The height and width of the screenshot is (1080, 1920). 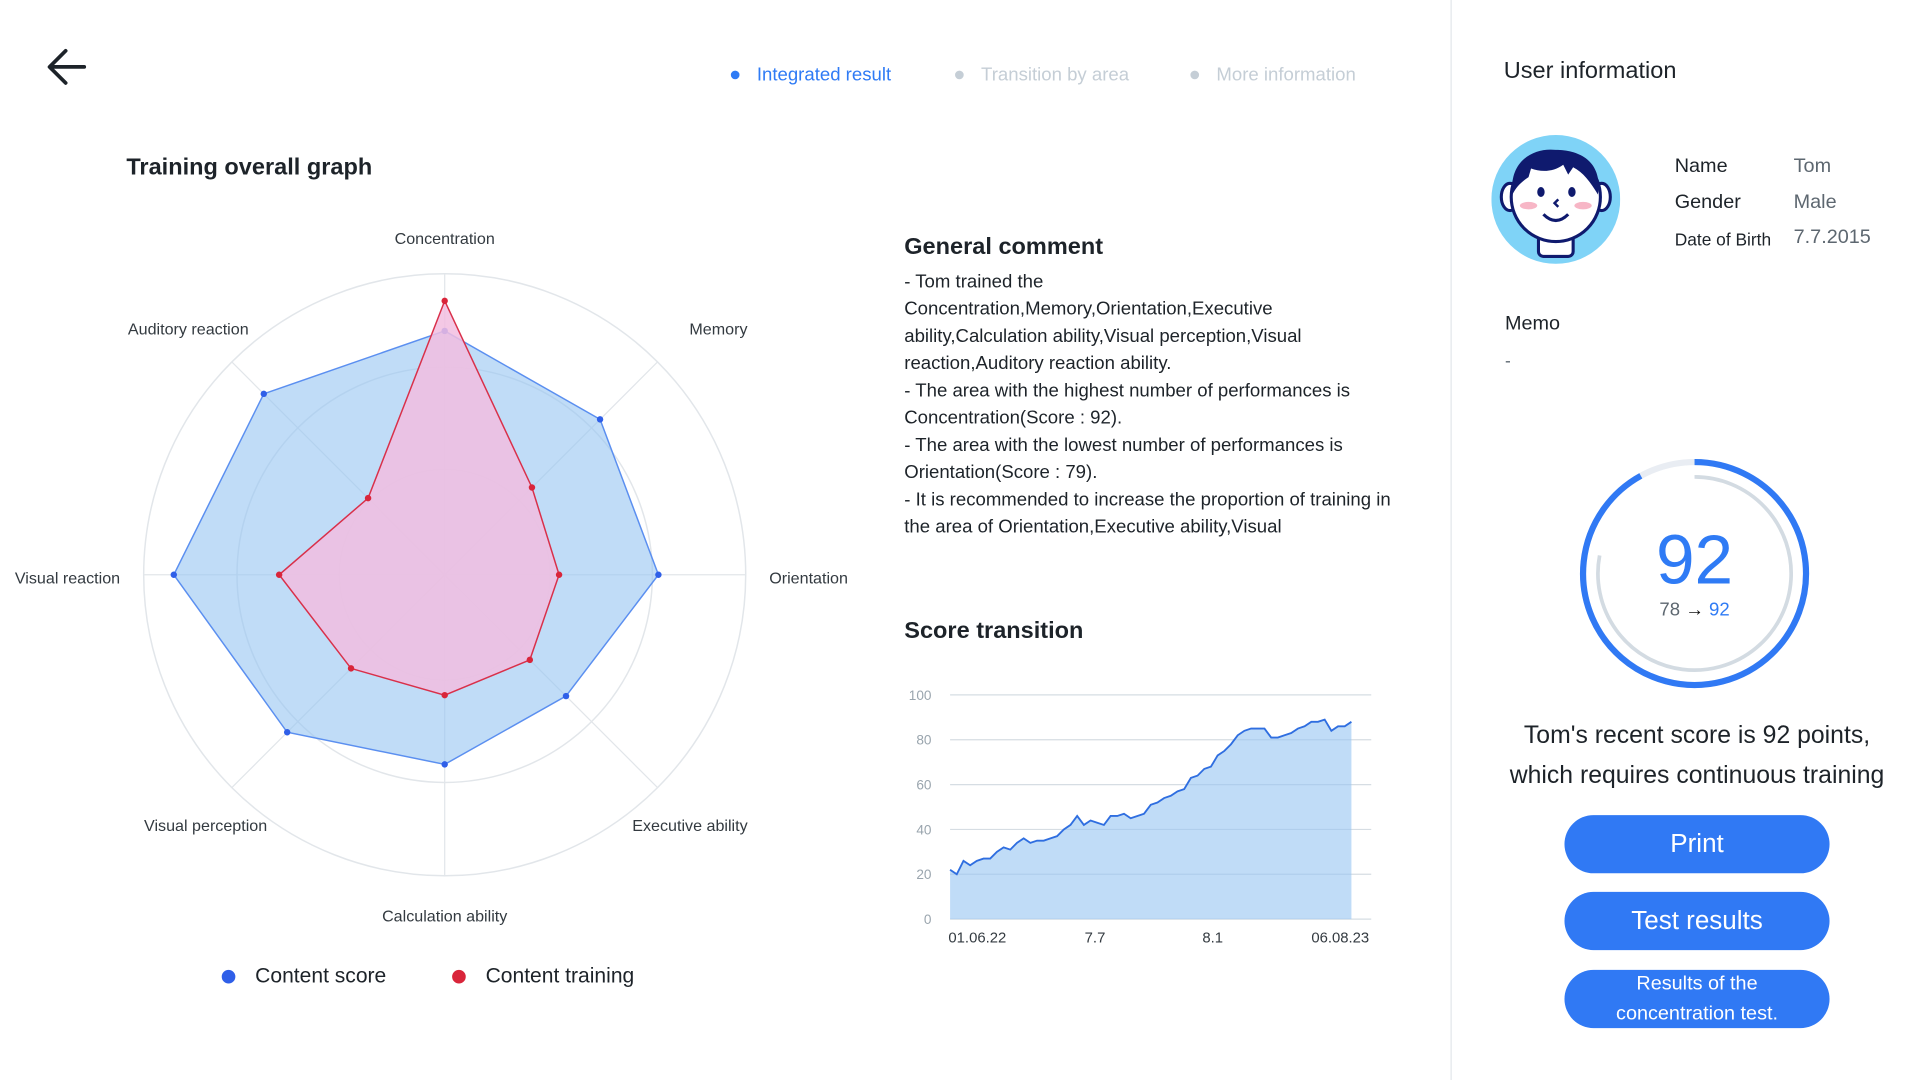 What do you see at coordinates (924, 785) in the screenshot?
I see `y-tick-label: 60` at bounding box center [924, 785].